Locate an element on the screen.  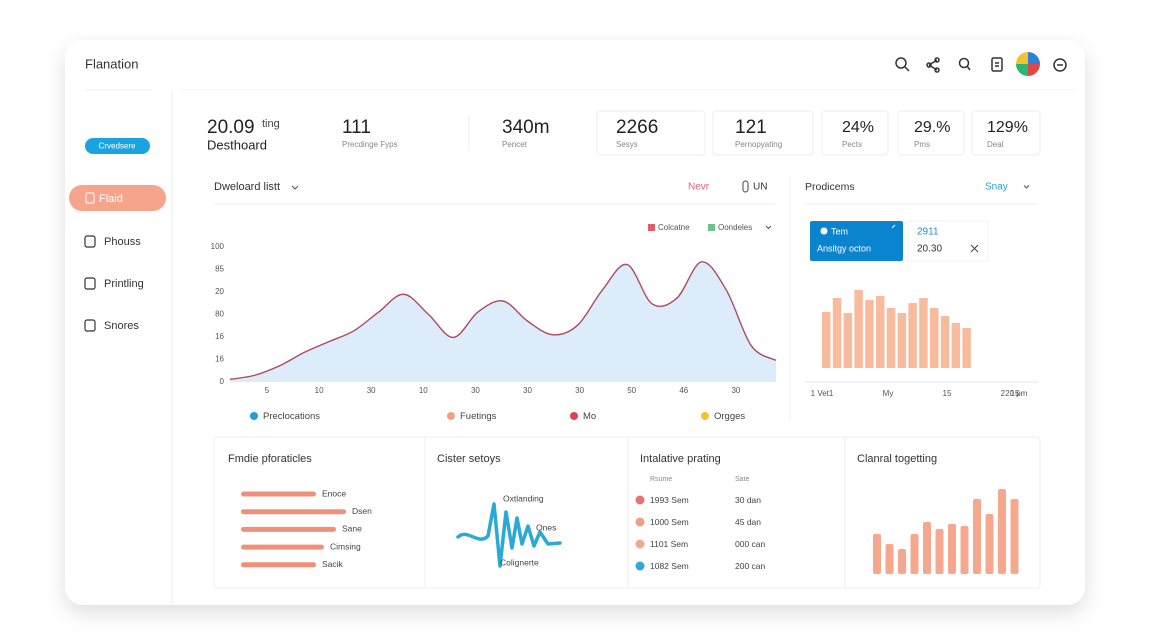
stat-label: Desthoard is located at coordinates (237, 144).